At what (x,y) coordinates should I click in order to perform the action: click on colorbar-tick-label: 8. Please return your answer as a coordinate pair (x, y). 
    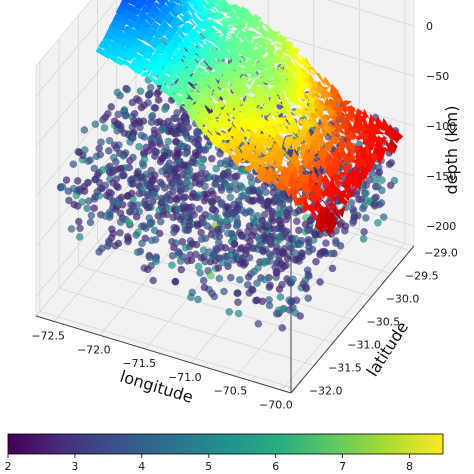
    Looking at the image, I should click on (409, 466).